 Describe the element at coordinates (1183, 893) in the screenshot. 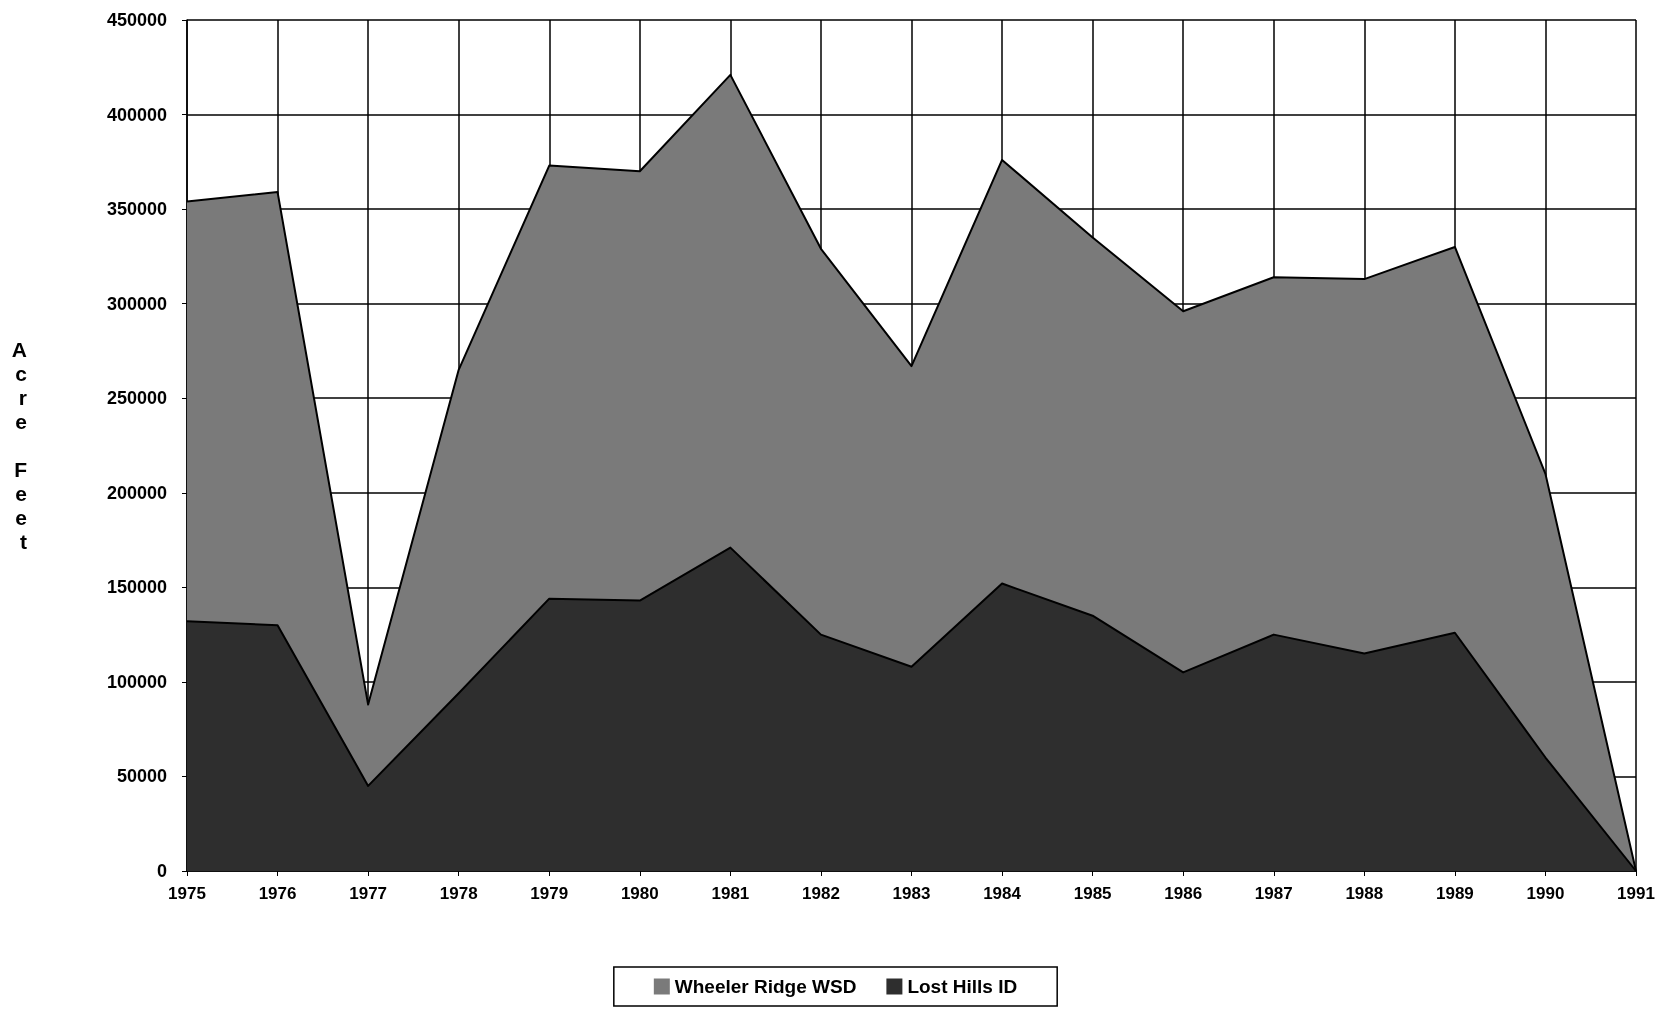

I see `x-tick-label: 1986` at that location.